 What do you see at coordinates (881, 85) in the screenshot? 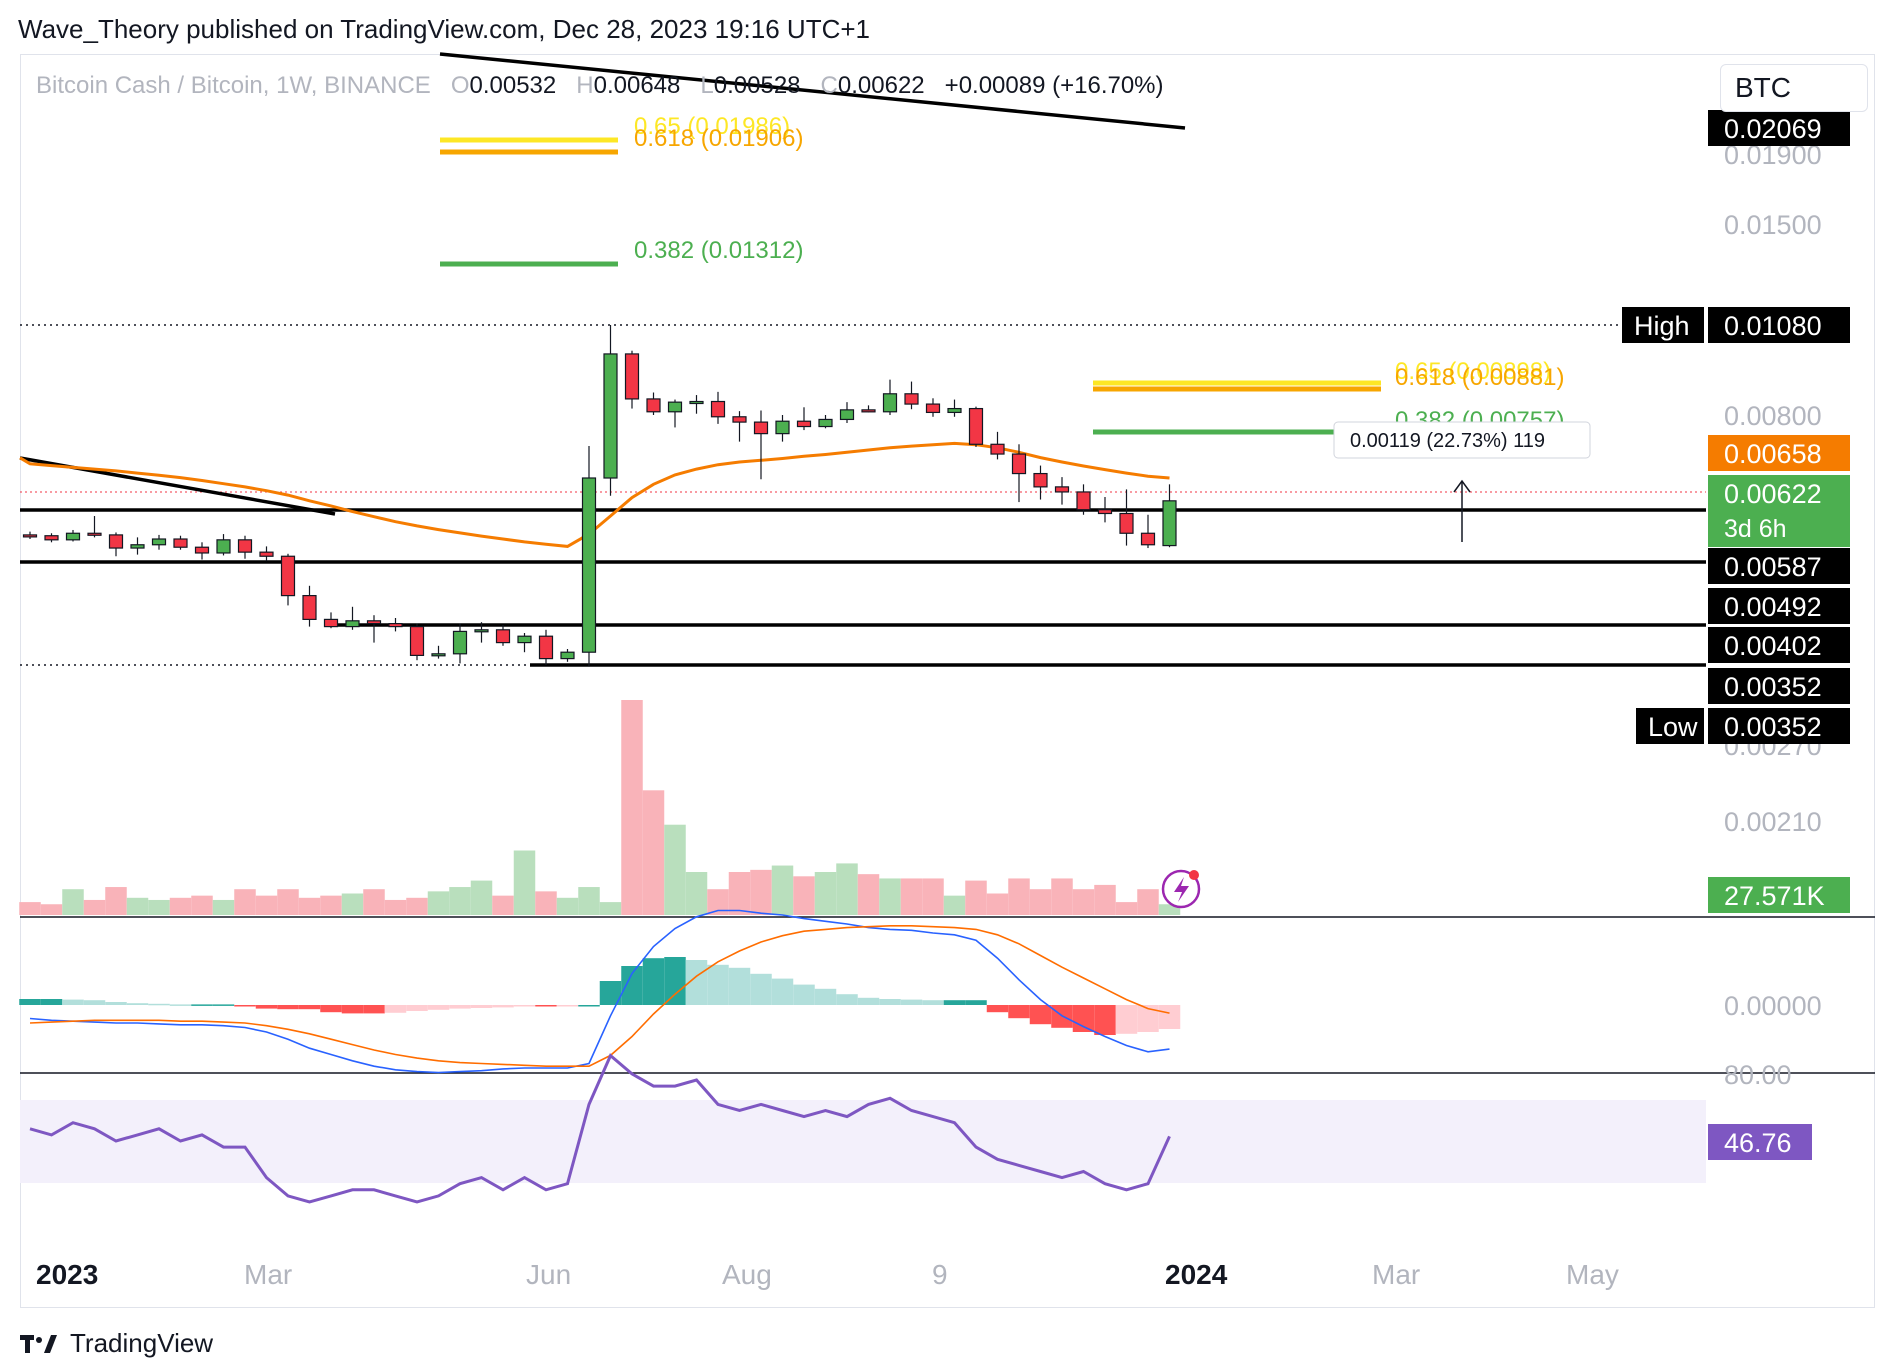
I see `legend-close: 0.00622` at bounding box center [881, 85].